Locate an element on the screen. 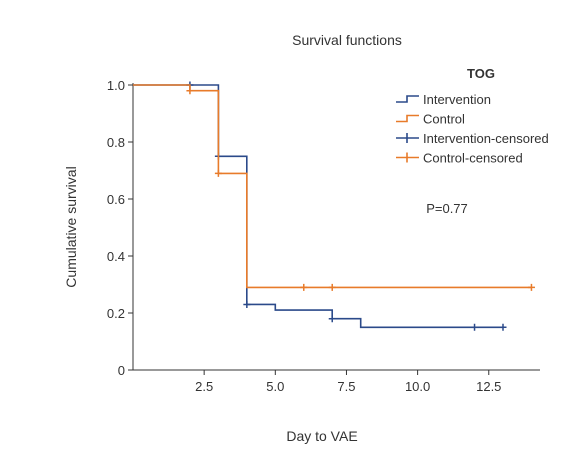  y-tick-label: 0.8 is located at coordinates (116, 142).